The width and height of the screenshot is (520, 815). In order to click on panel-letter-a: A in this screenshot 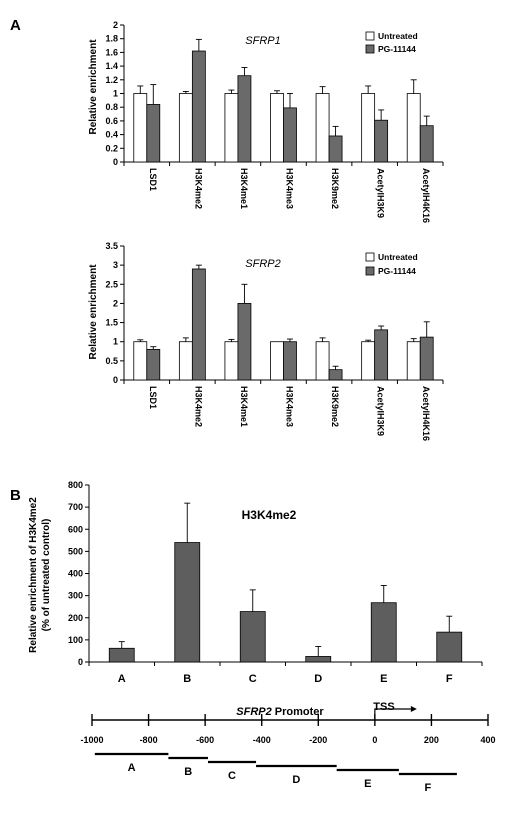, I will do `click(15, 25)`.